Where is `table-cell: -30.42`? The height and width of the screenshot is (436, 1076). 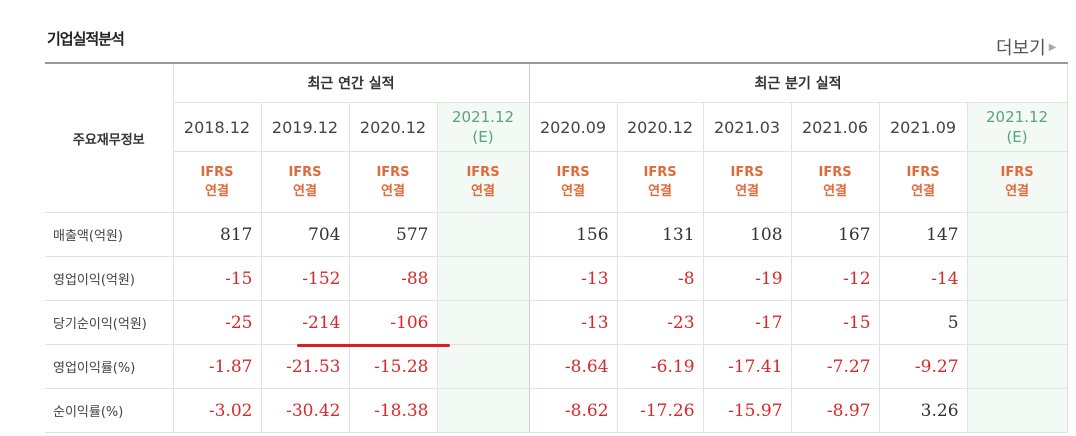 table-cell: -30.42 is located at coordinates (305, 410).